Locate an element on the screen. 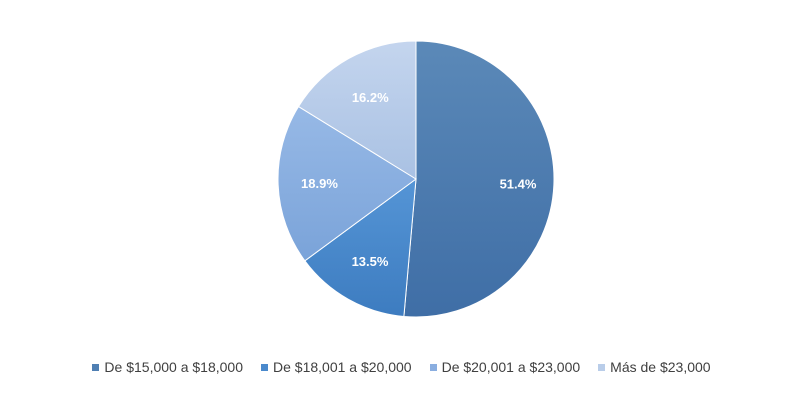 The height and width of the screenshot is (409, 803). legend-label-4: Más de $23,000 is located at coordinates (660, 367).